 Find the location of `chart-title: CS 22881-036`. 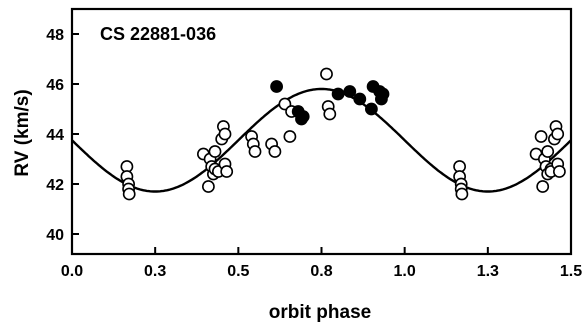

chart-title: CS 22881-036 is located at coordinates (158, 34).